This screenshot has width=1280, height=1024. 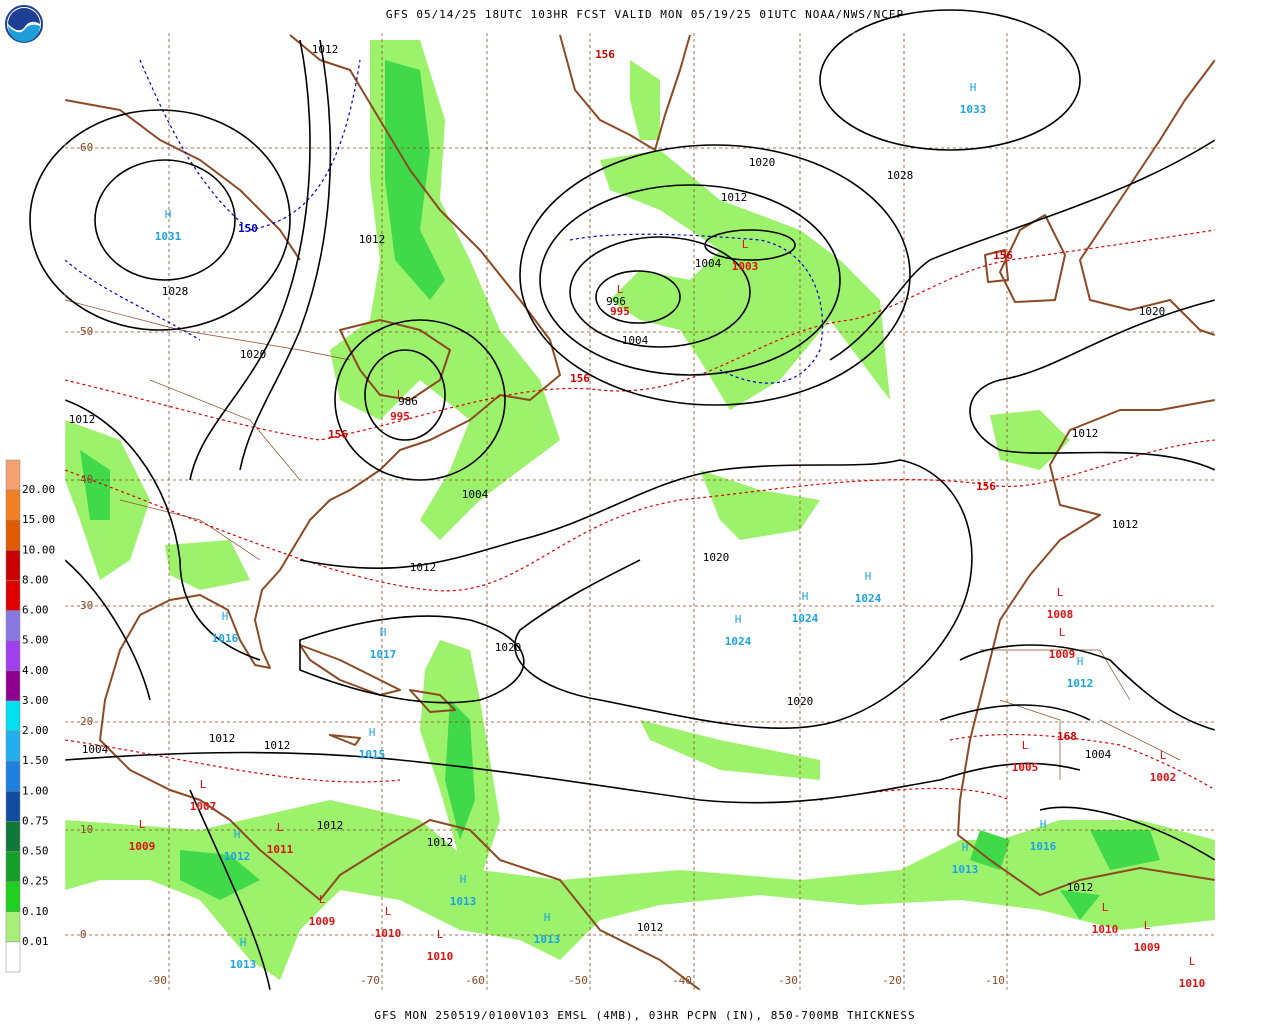 What do you see at coordinates (995, 980) in the screenshot?
I see `longitude-label: -10` at bounding box center [995, 980].